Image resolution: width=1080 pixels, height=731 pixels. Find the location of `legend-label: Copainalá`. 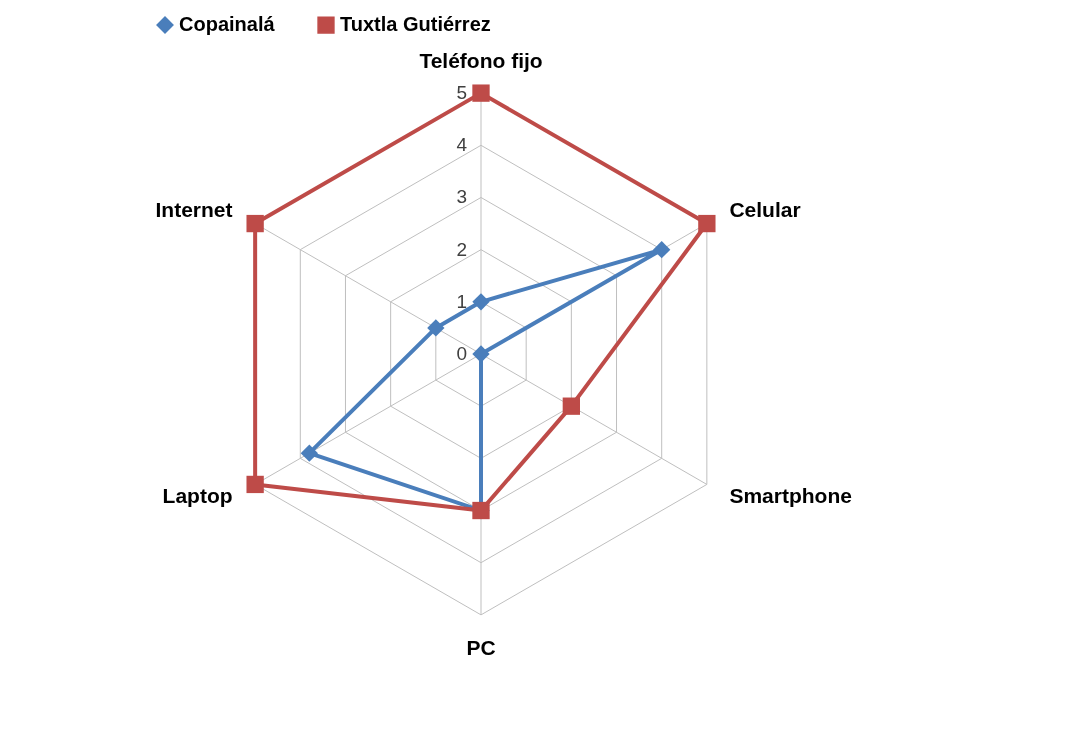

legend-label: Copainalá is located at coordinates (227, 24).